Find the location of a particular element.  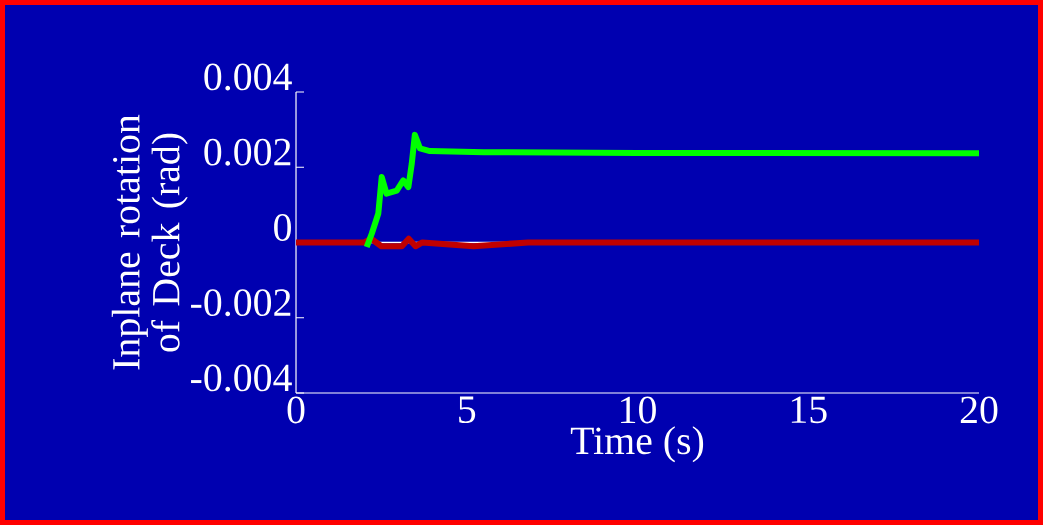

x-tick-label: 5 is located at coordinates (467, 409).